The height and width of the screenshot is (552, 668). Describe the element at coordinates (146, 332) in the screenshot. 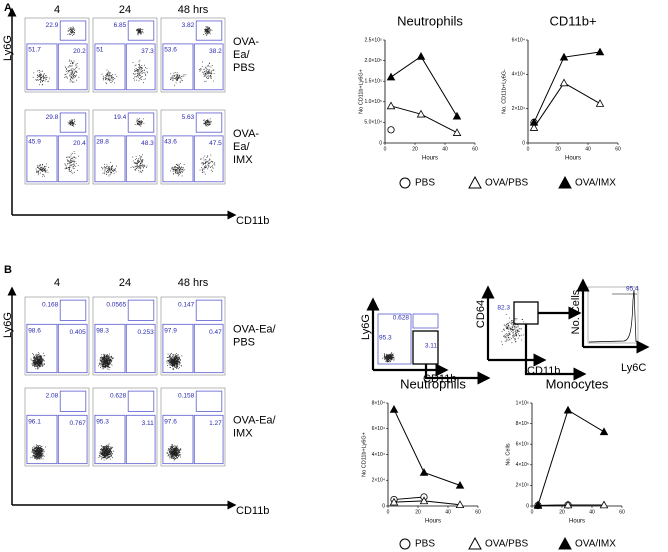

I see `gate-value: 0.253` at that location.